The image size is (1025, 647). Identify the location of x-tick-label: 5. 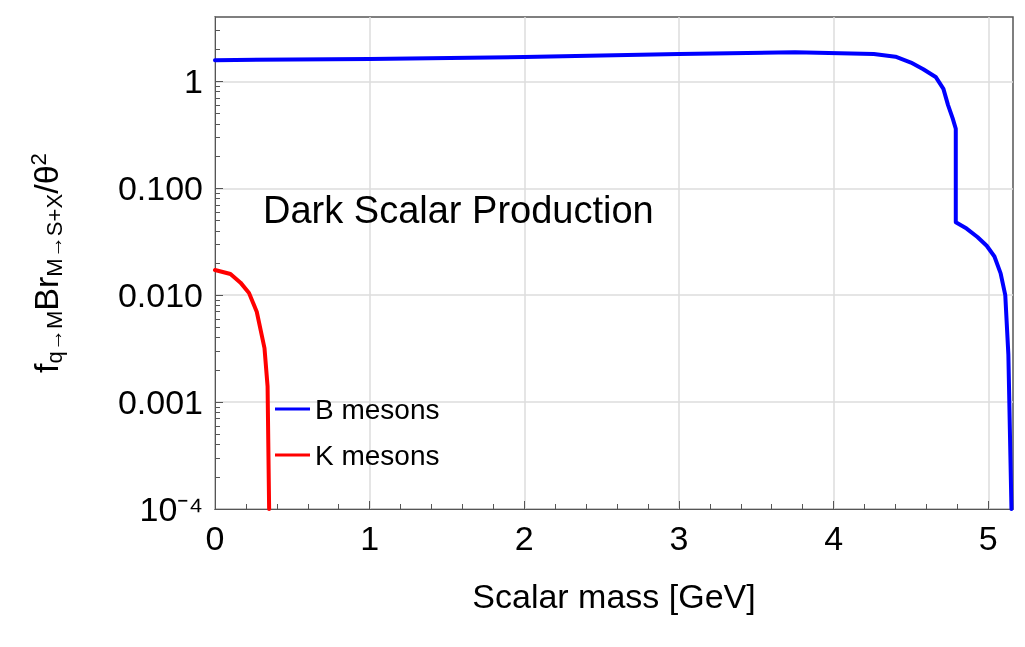
(988, 538).